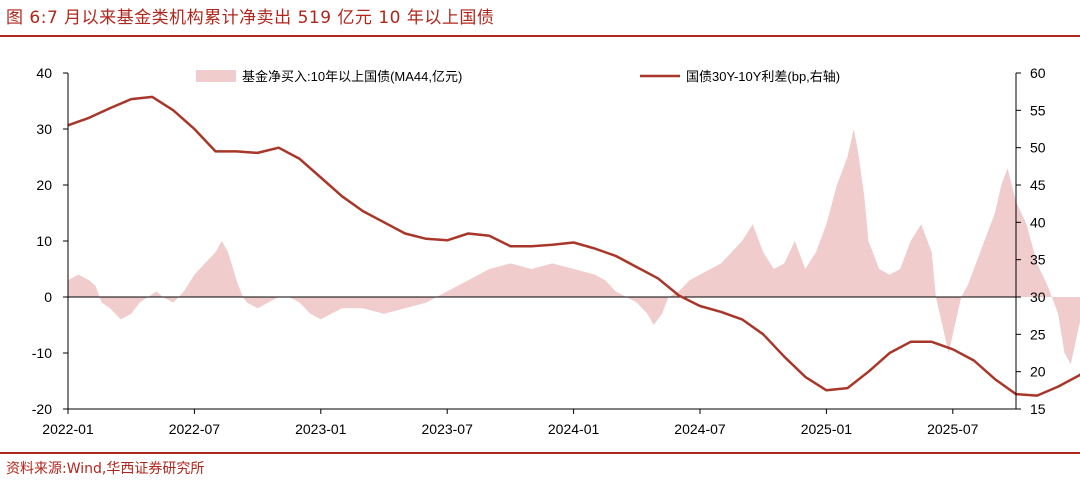  I want to click on x-tick-label: 2022-07, so click(195, 429).